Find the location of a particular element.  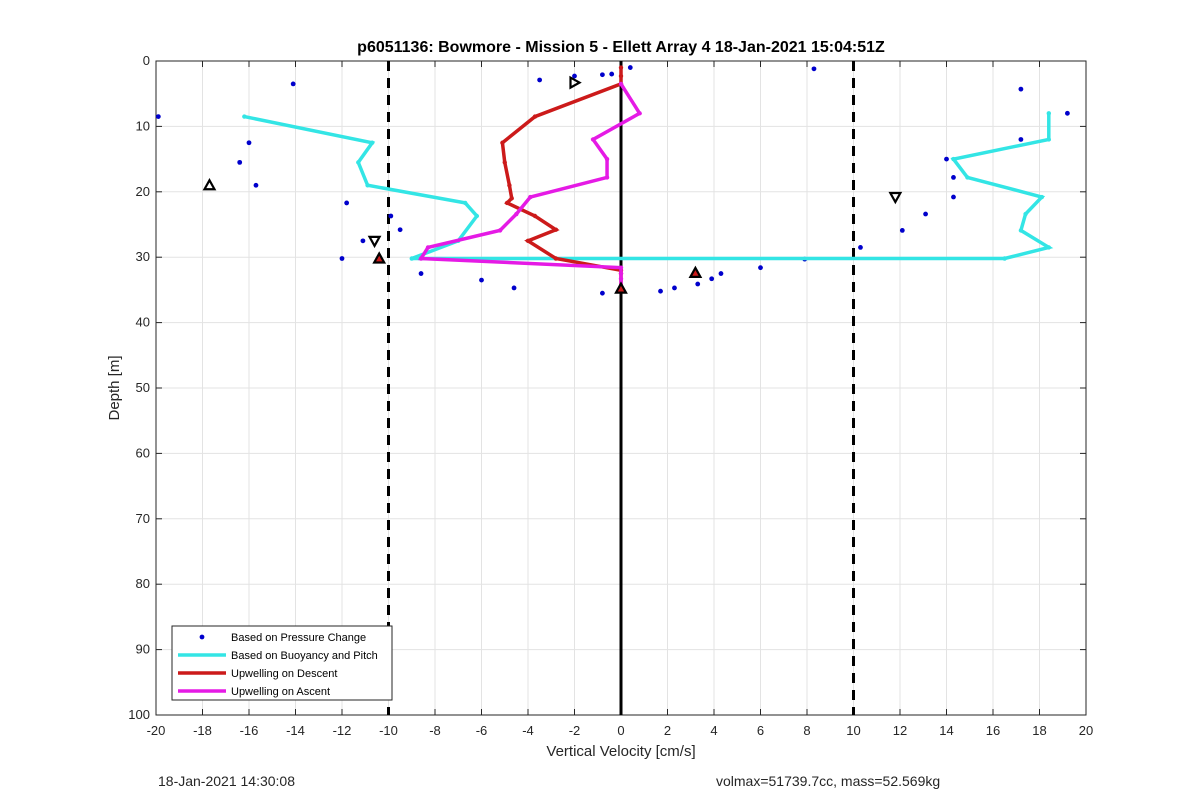

x-tick-label: -12 is located at coordinates (342, 730).